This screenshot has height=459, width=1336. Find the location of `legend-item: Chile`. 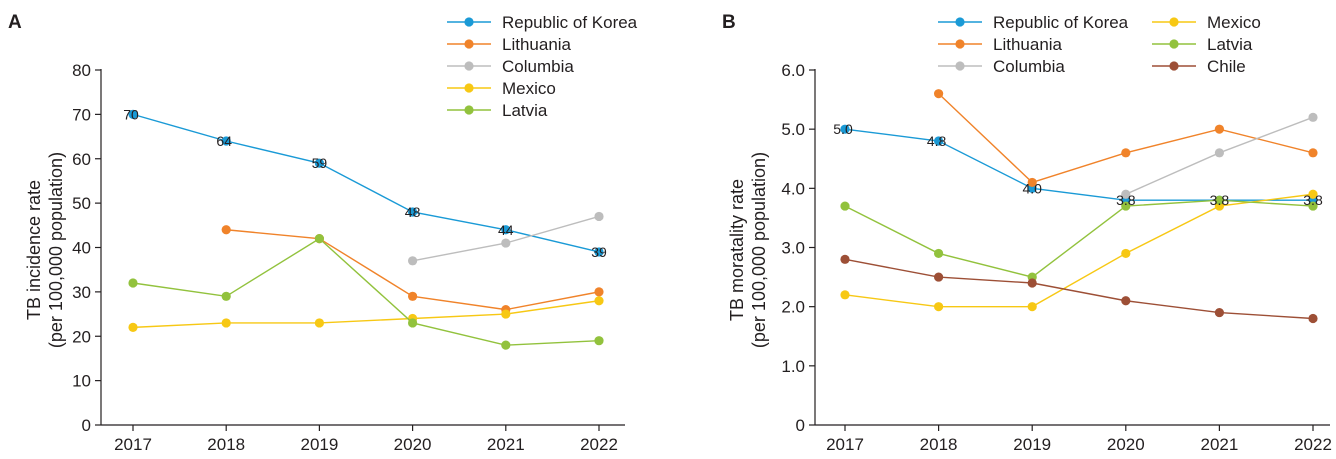

legend-item: Chile is located at coordinates (1199, 66).